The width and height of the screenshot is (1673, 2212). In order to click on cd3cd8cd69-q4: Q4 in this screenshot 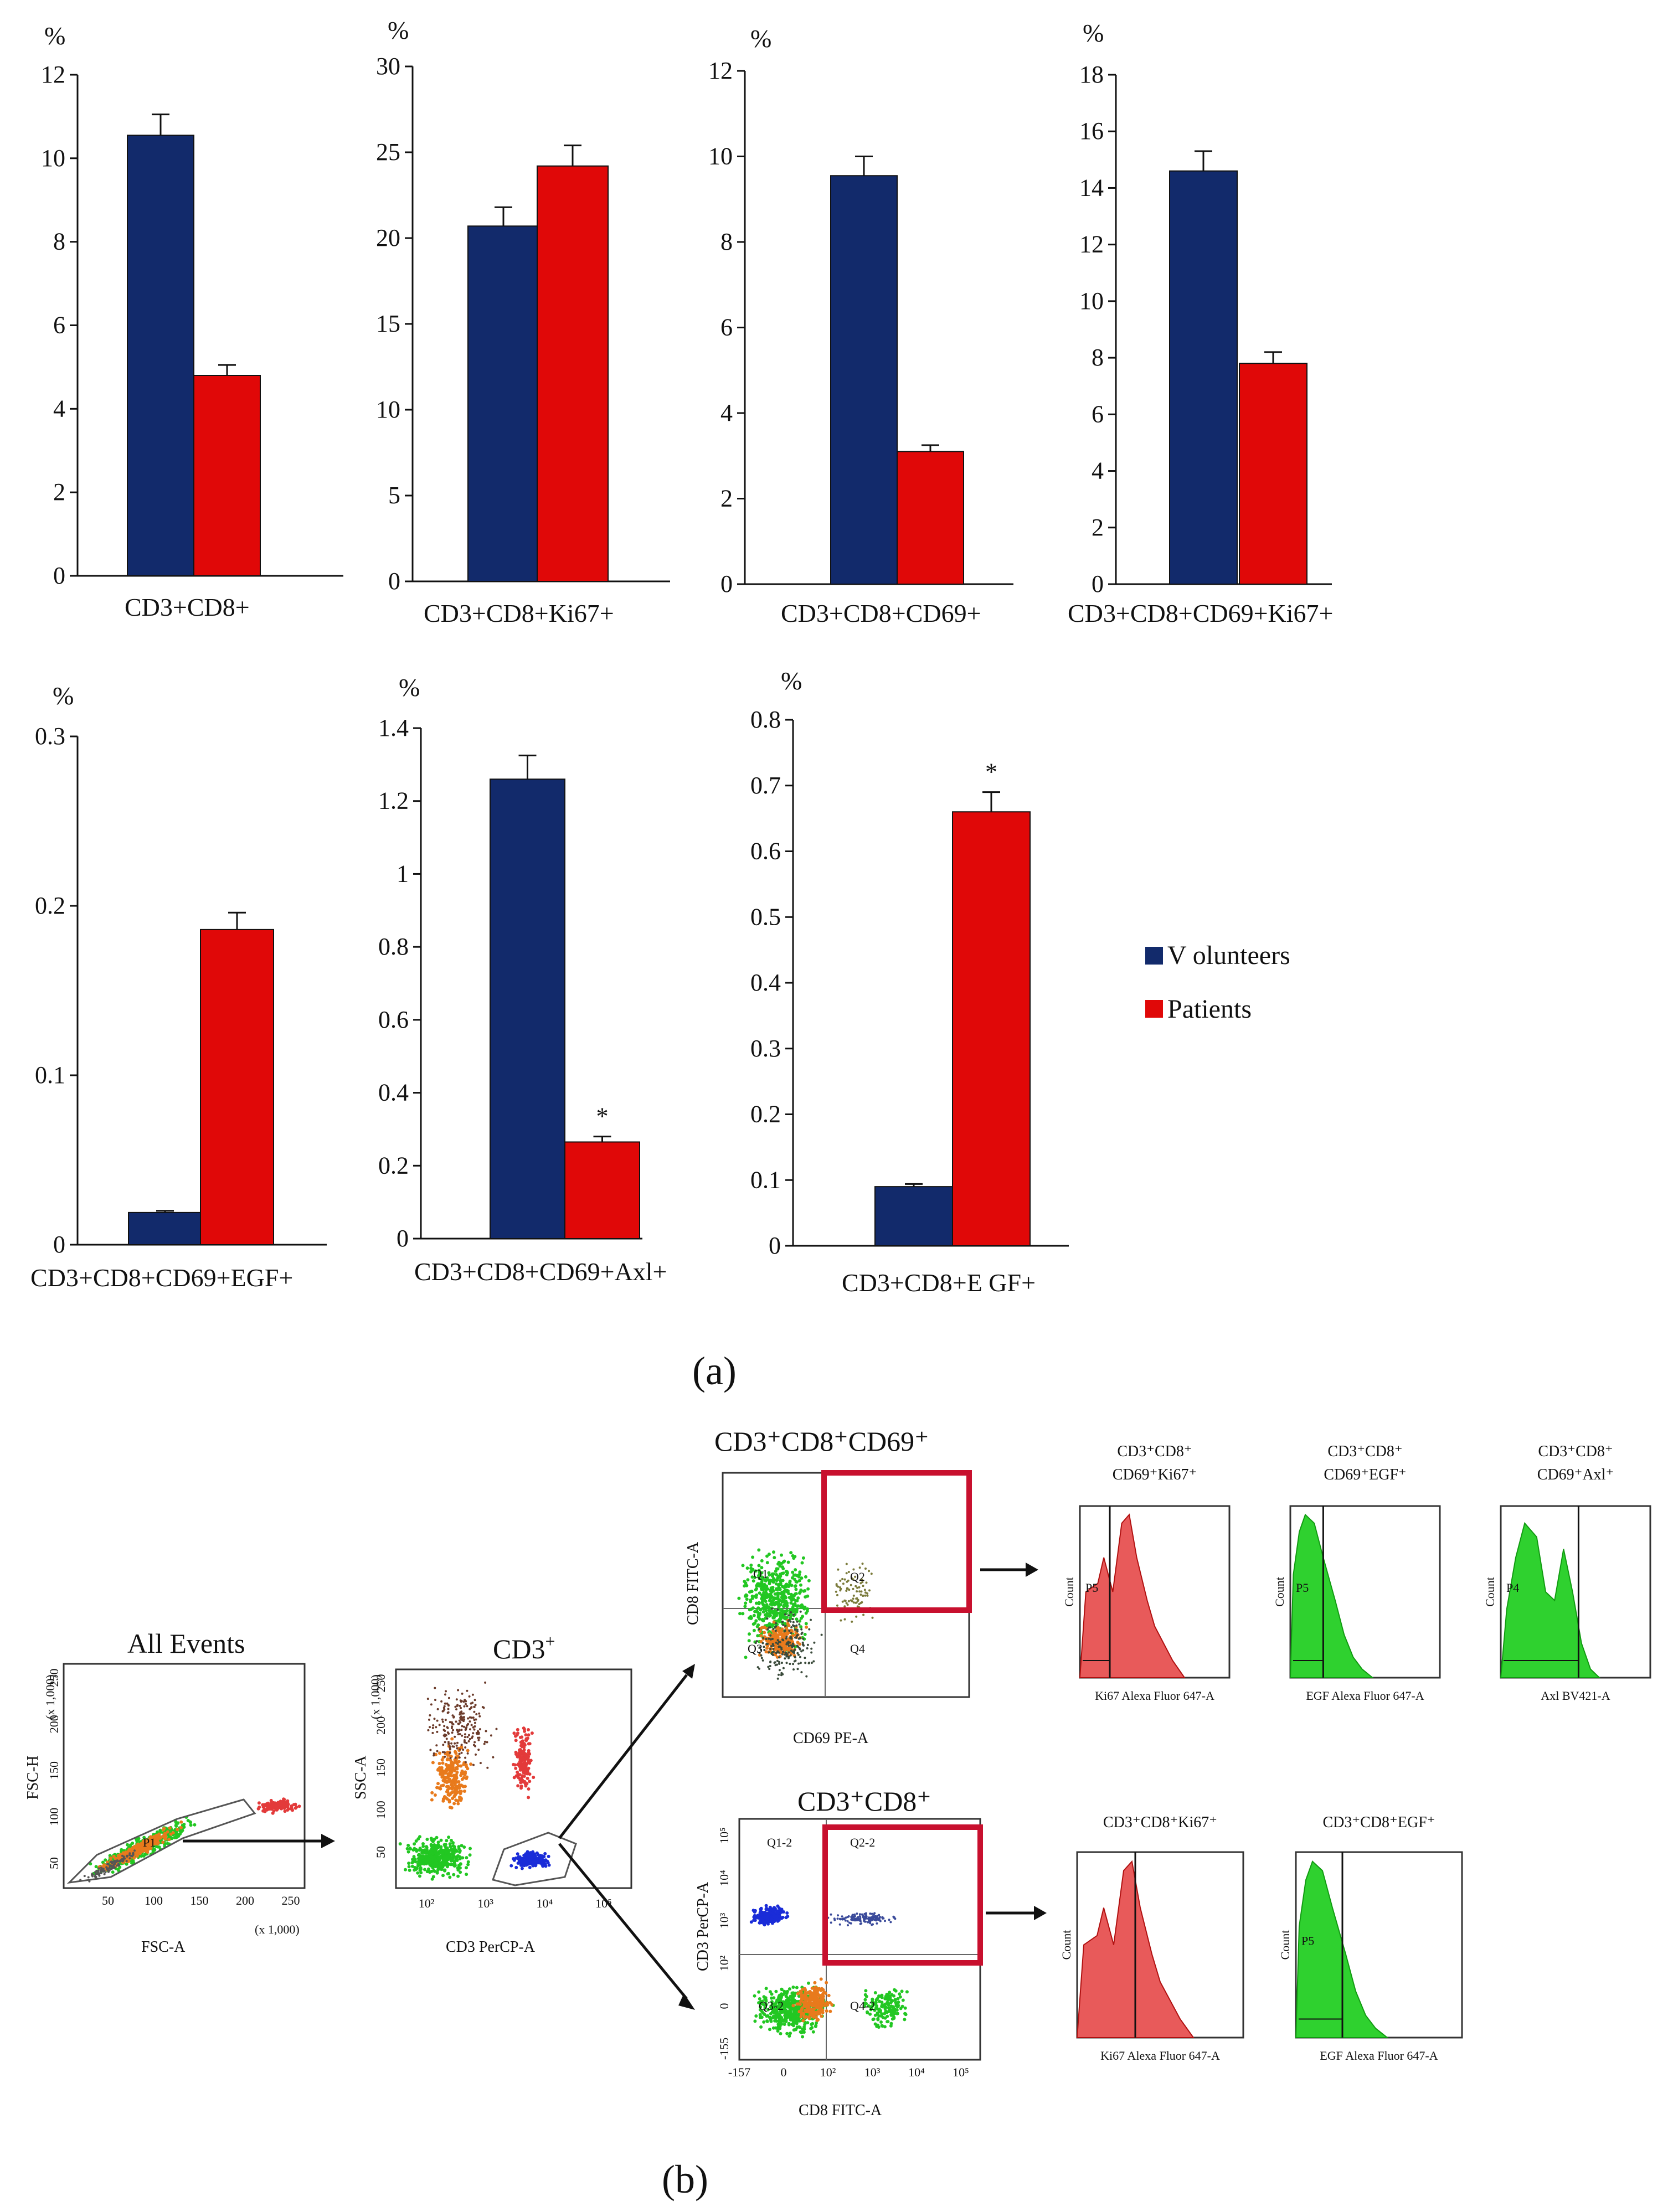, I will do `click(857, 1649)`.